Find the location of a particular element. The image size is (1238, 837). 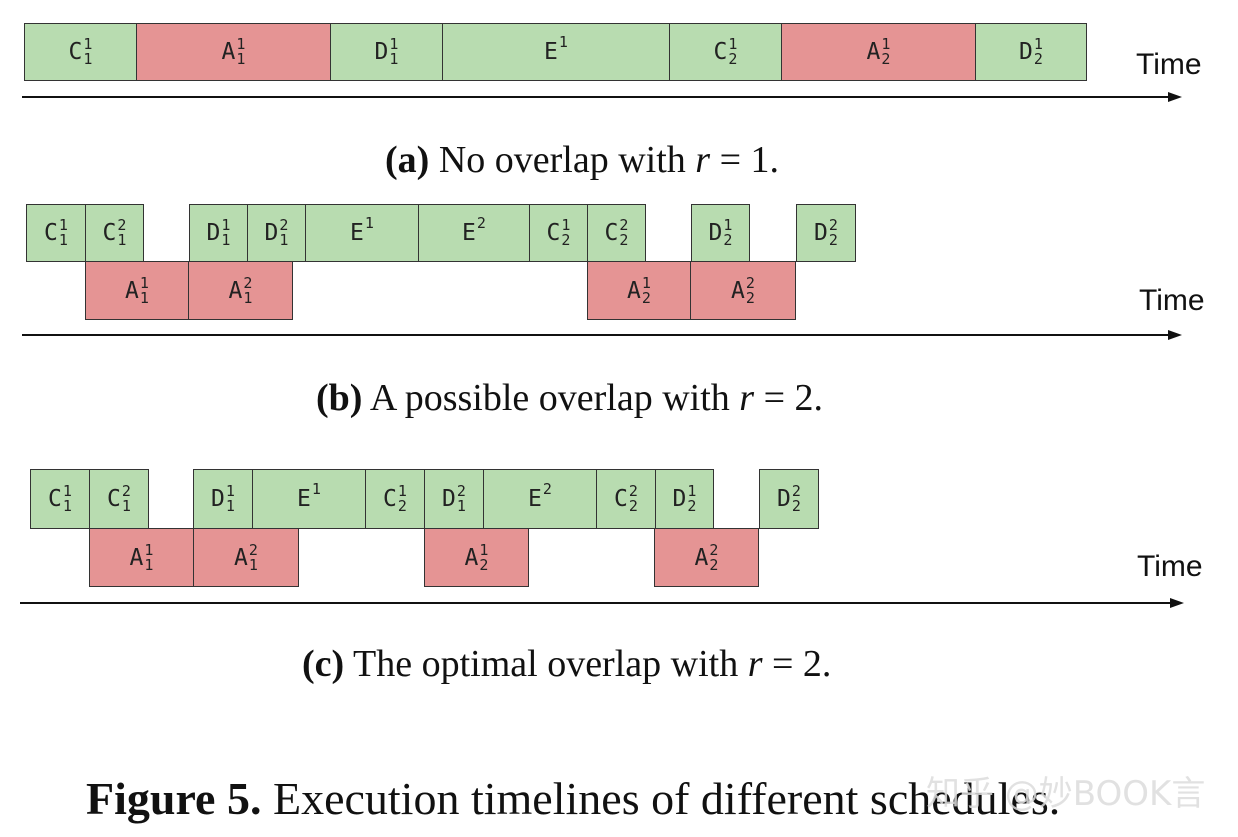

time-label-a: Time is located at coordinates (1169, 64).